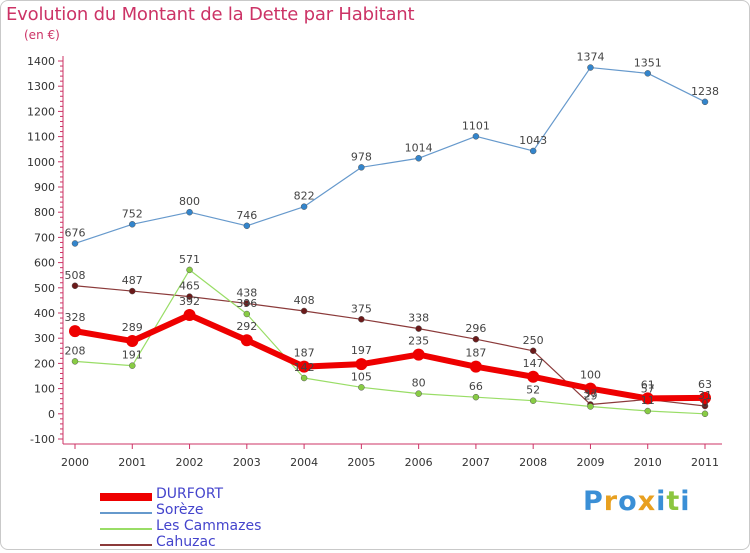 The height and width of the screenshot is (553, 750). Describe the element at coordinates (44, 389) in the screenshot. I see `y-tick-label: 100` at that location.